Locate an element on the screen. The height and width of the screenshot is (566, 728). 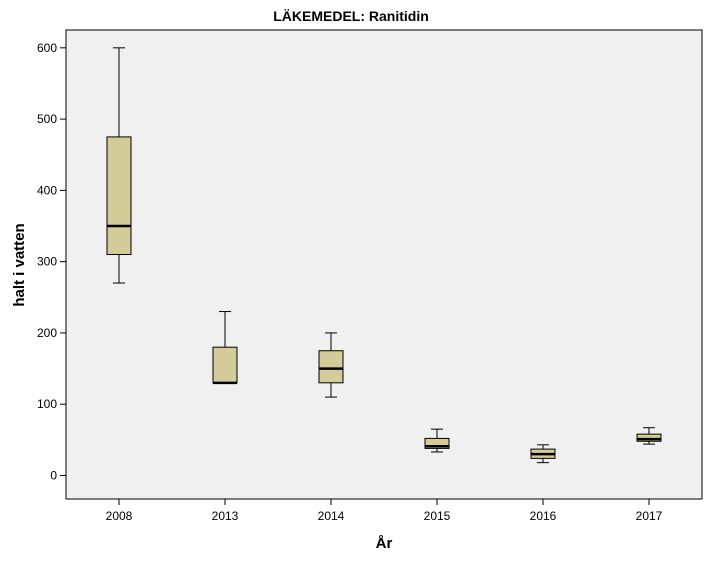
chart-title: LÄKEMEDEL: Ranitidin is located at coordinates (351, 16).